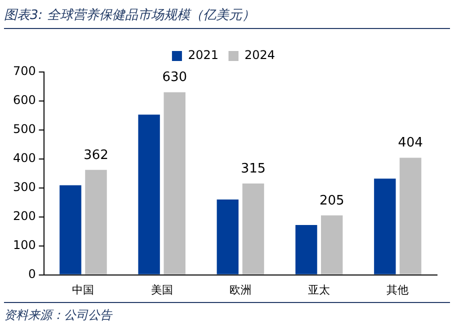 Image resolution: width=457 pixels, height=333 pixels. Describe the element at coordinates (203, 55) in the screenshot. I see `legend-label: 2021` at that location.